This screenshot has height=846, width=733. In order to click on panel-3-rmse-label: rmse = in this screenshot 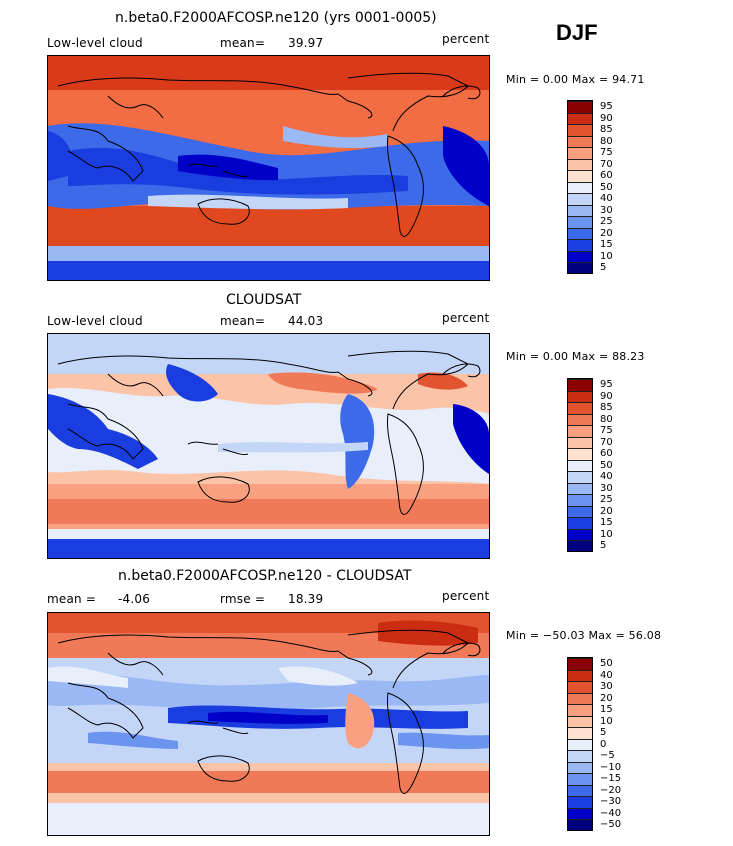, I will do `click(243, 599)`.